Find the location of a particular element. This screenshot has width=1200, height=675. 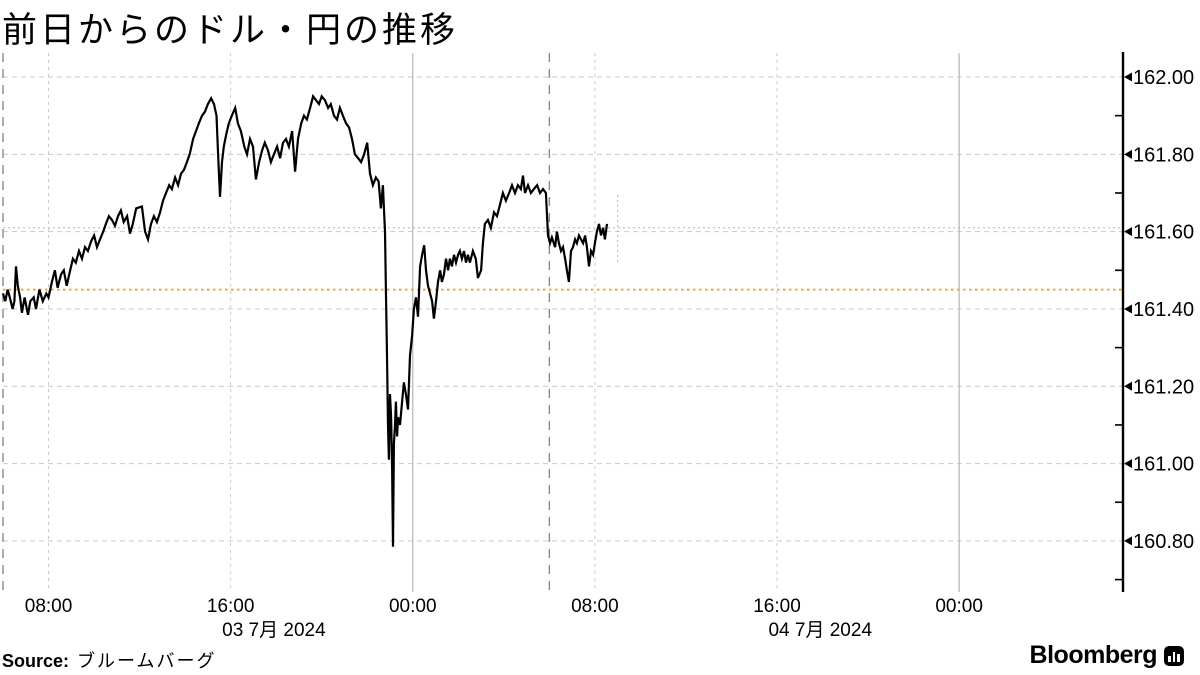

chart-title: 前日からのドル・円の推移 is located at coordinates (230, 30).